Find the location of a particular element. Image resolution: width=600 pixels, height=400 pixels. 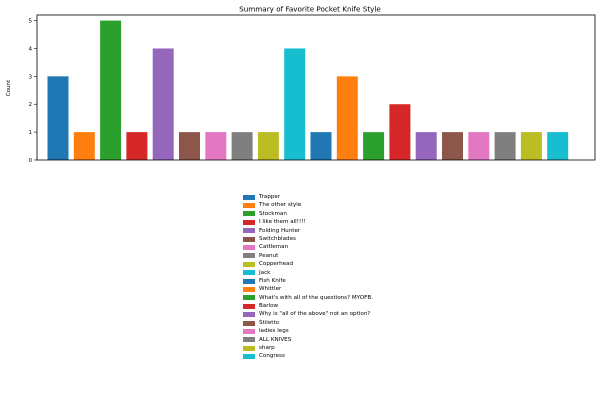

legend-item: What's with all of the questions? MYOFB. is located at coordinates (308, 298).